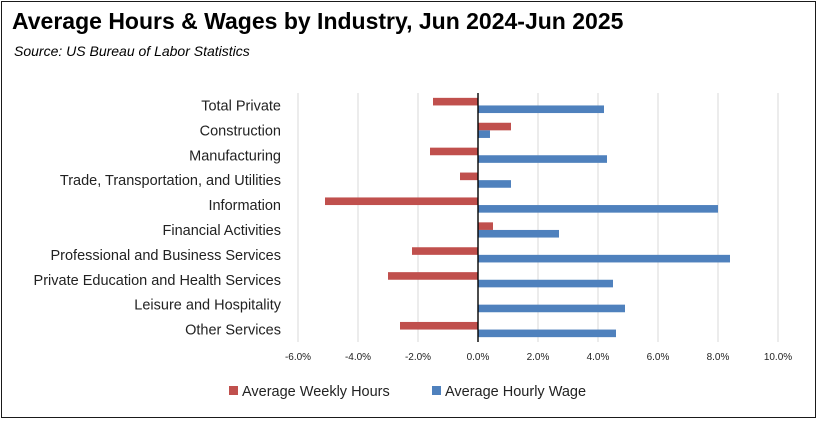 The width and height of the screenshot is (820, 422). Describe the element at coordinates (207, 306) in the screenshot. I see `category-label: Leisure and Hospitality` at that location.